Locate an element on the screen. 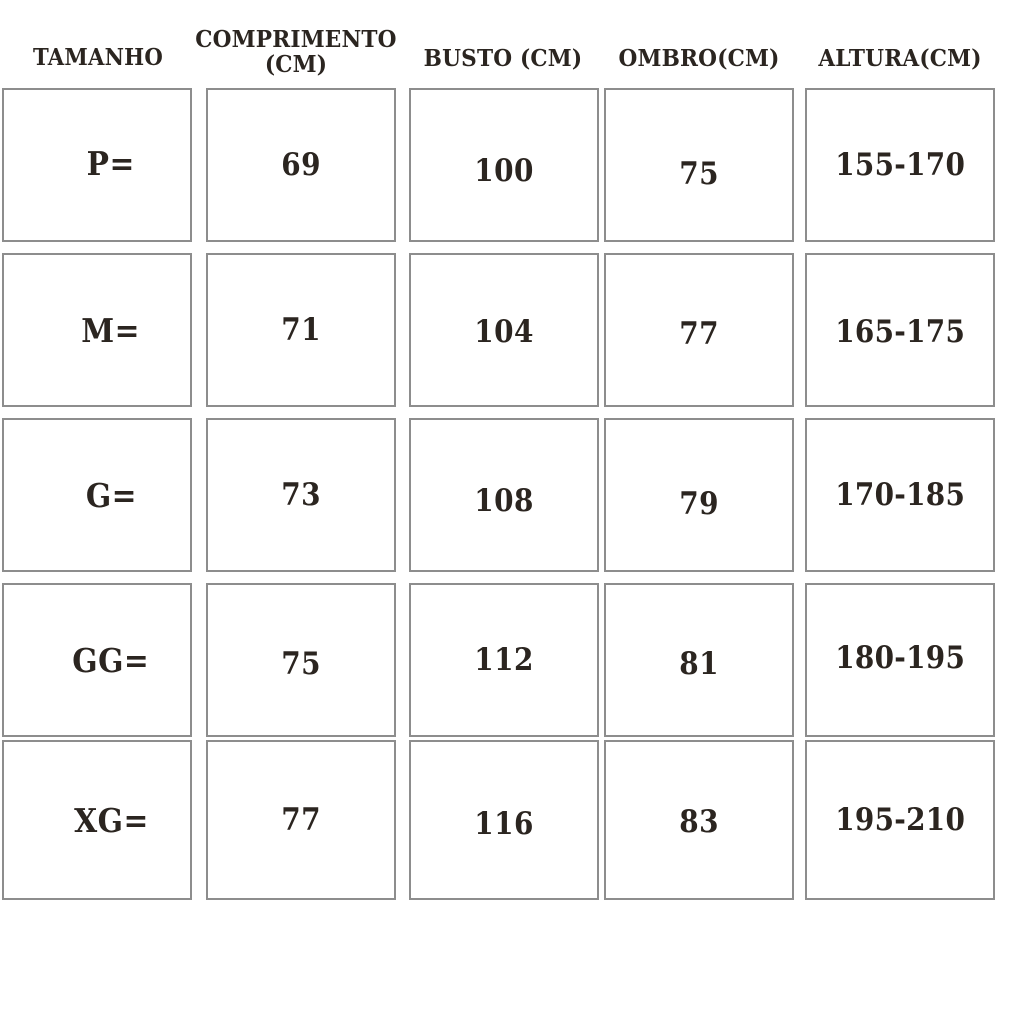  cell-value: 165-175 is located at coordinates (900, 332).